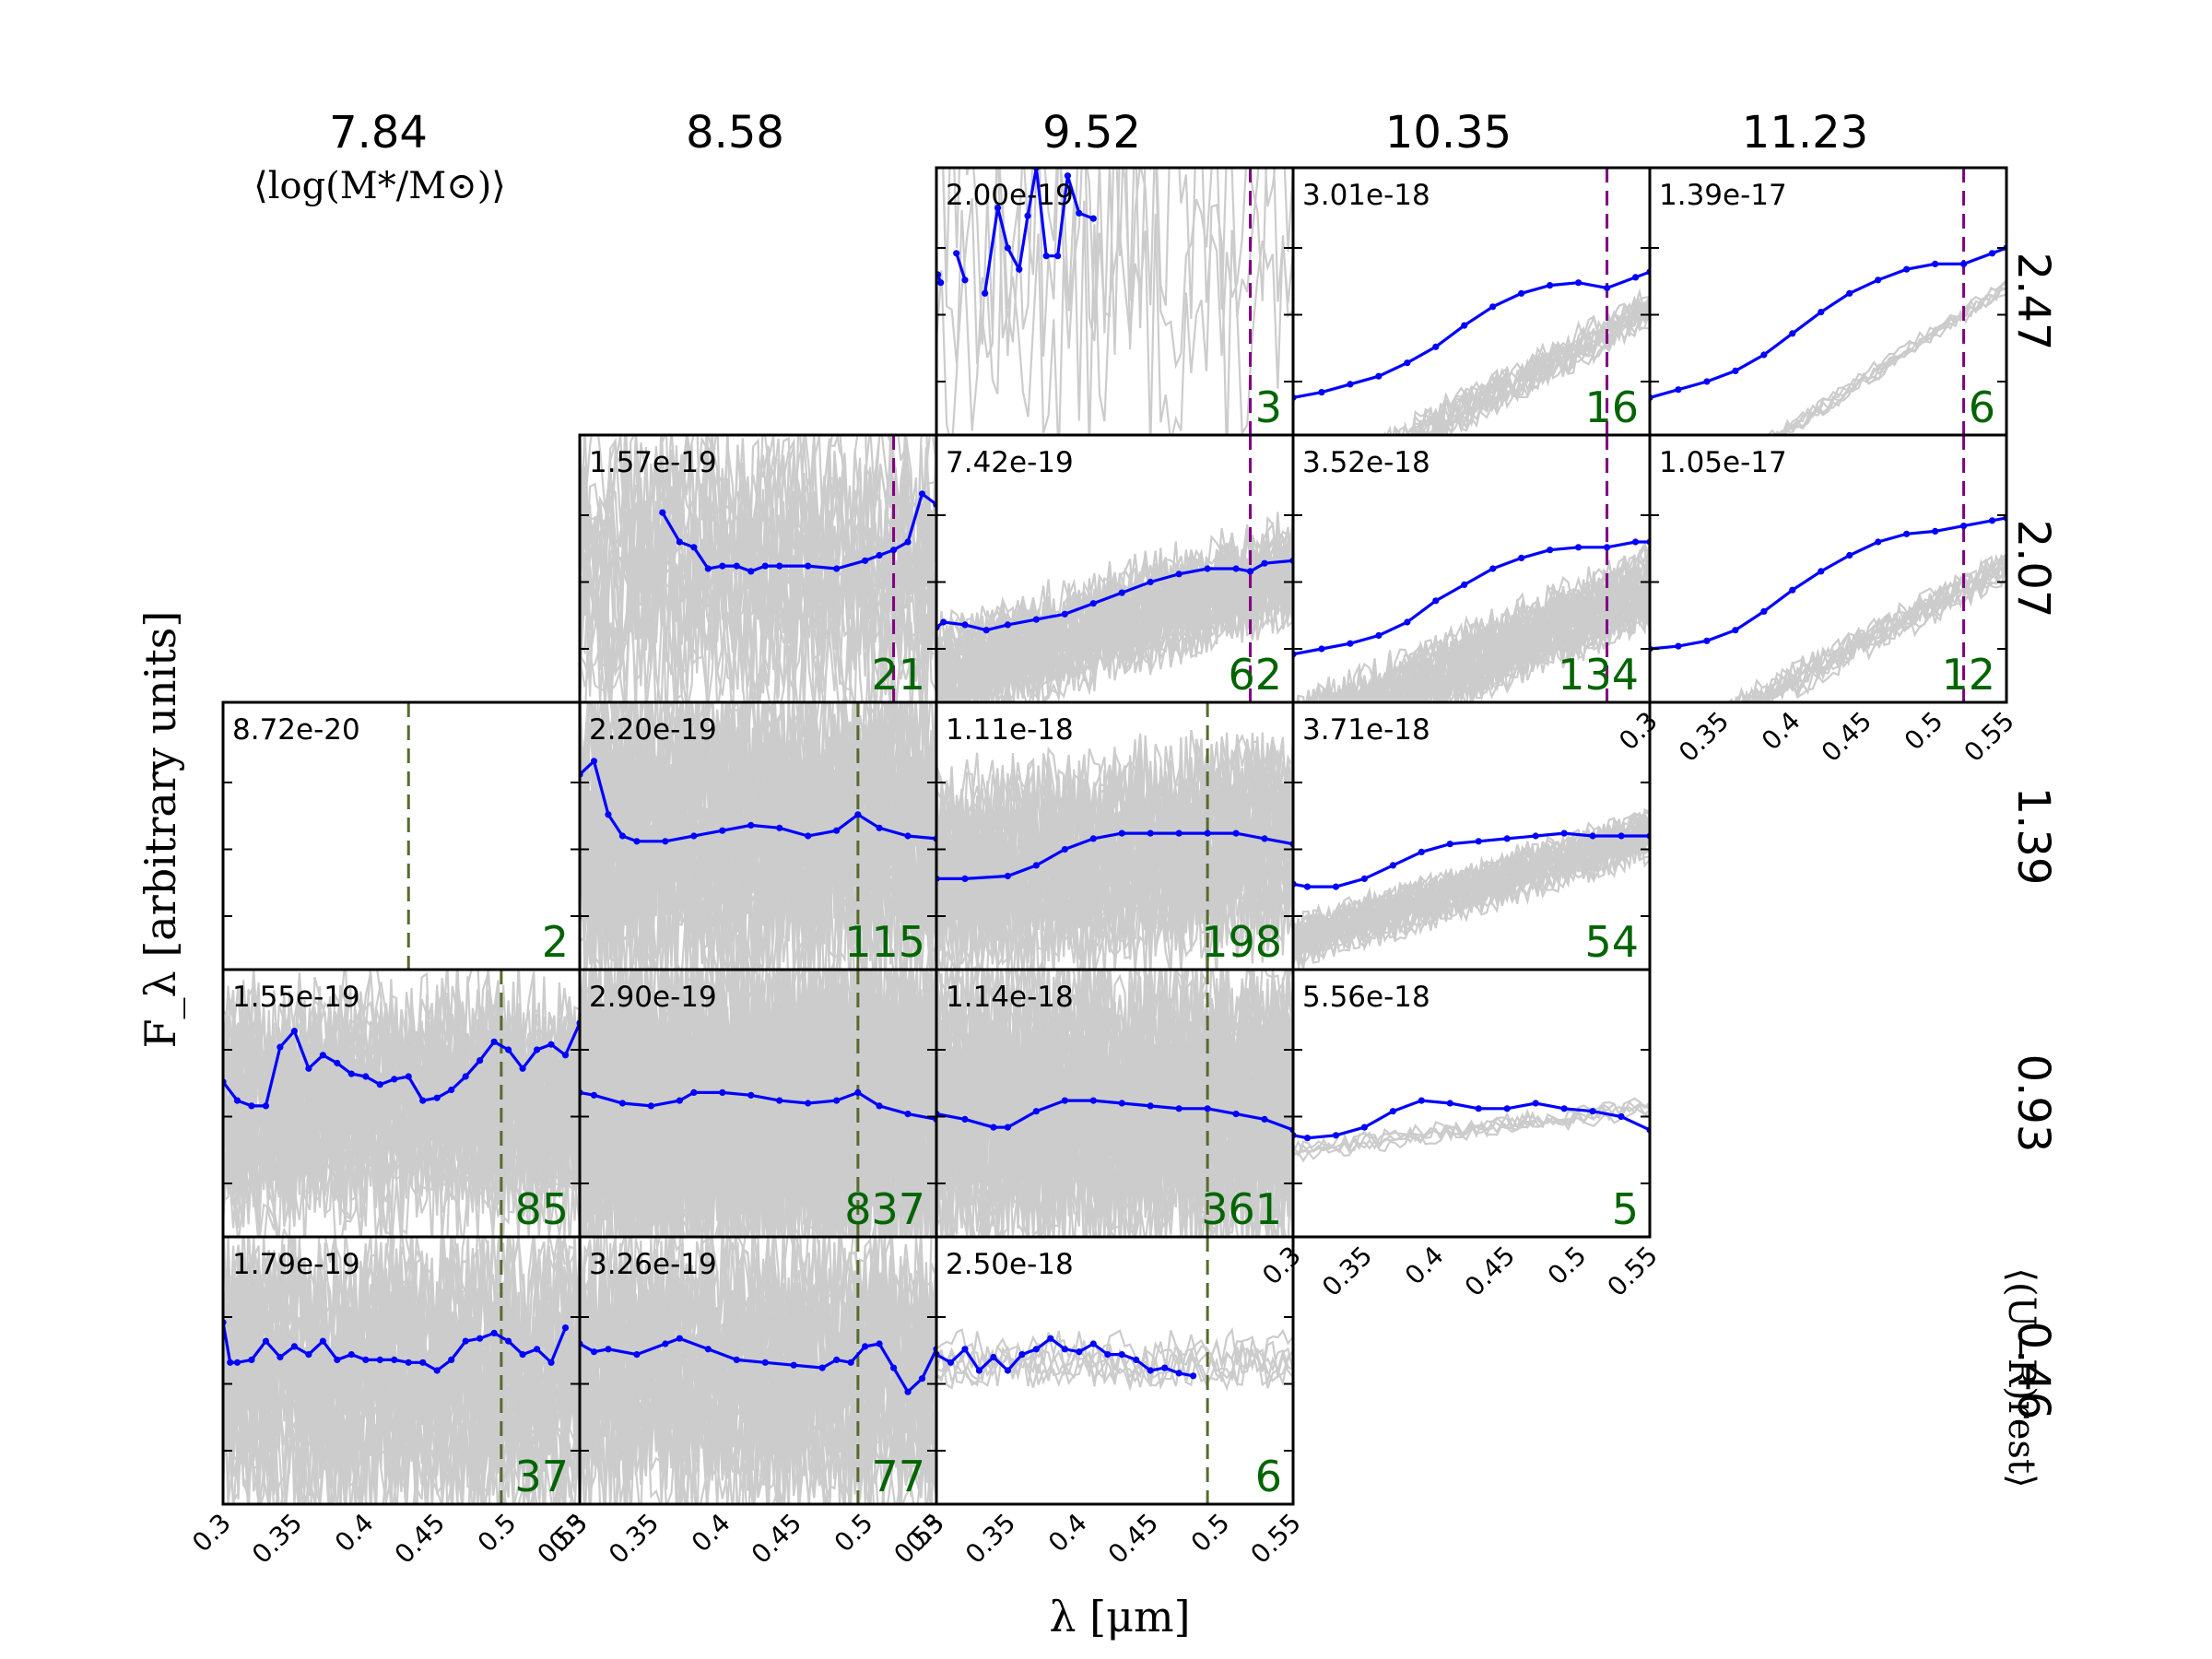  I want to click on galaxy-count-label: 837, so click(884, 1209).